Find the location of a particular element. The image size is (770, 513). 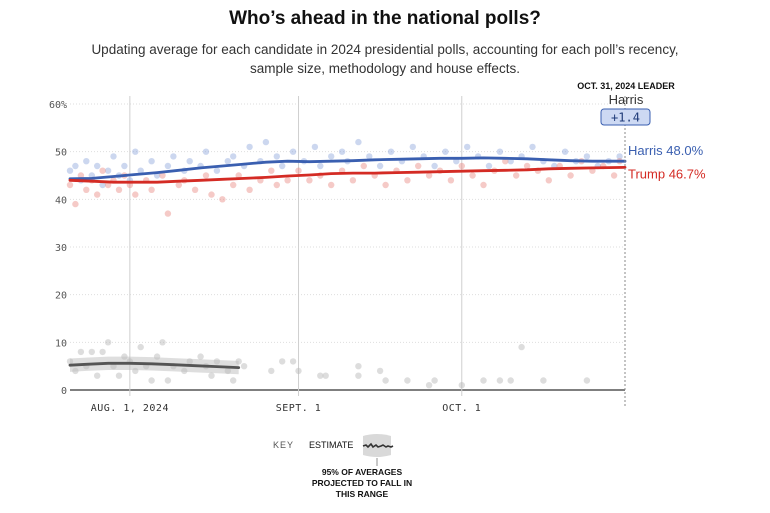

uncertainty-band is located at coordinates (154, 365).